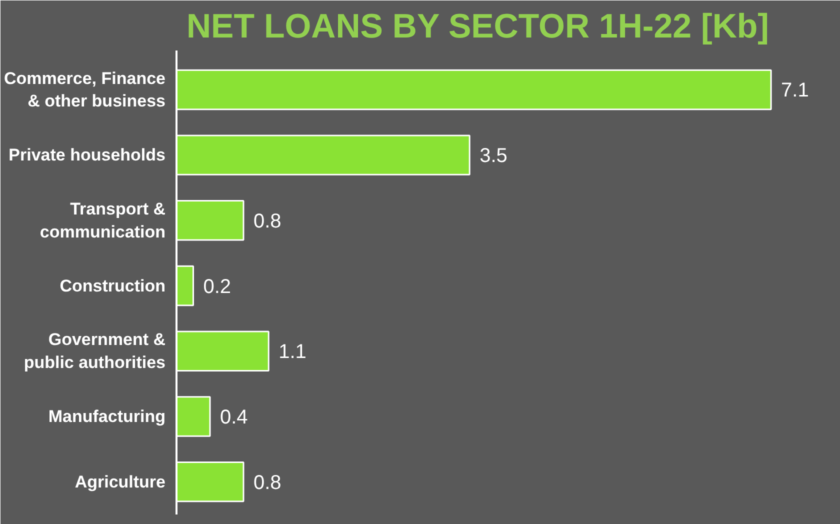 This screenshot has height=524, width=840. I want to click on y-tick-label: Agriculture, so click(120, 482).